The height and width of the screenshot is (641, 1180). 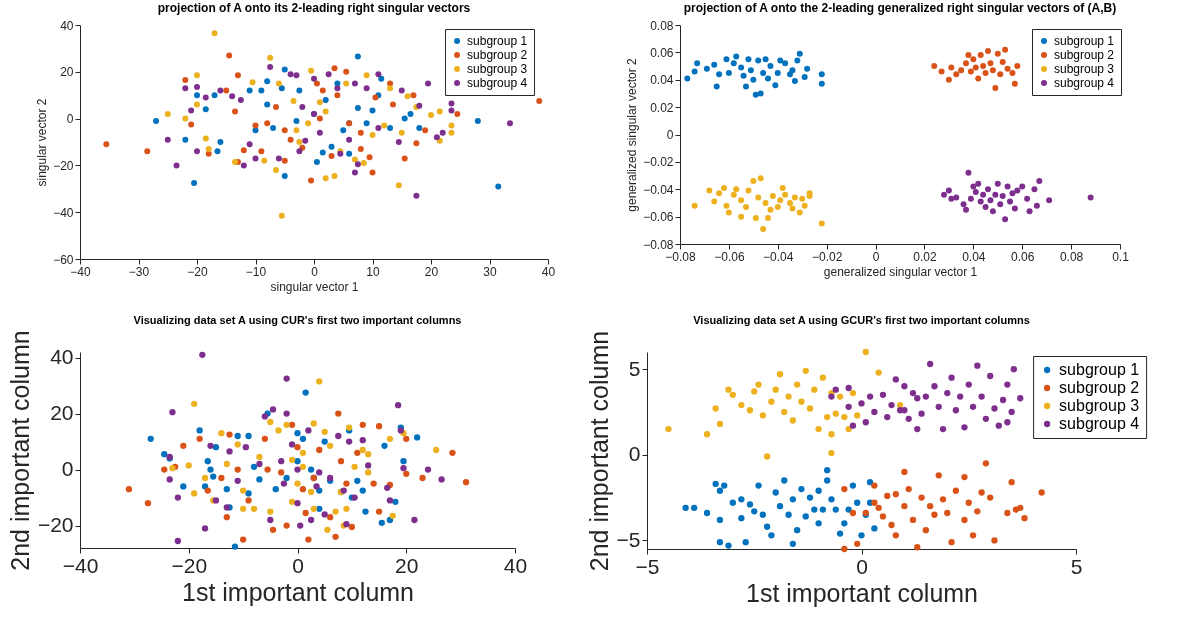 What do you see at coordinates (1023, 256) in the screenshot?
I see `x-tick-label: 0.06` at bounding box center [1023, 256].